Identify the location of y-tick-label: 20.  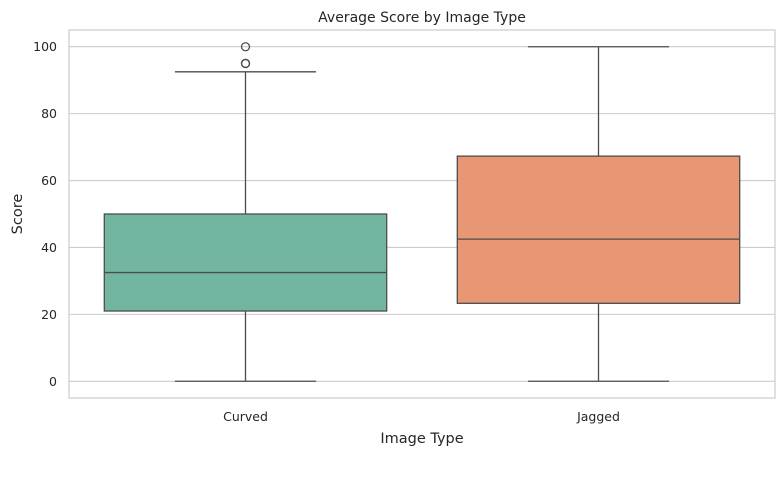
(49, 314).